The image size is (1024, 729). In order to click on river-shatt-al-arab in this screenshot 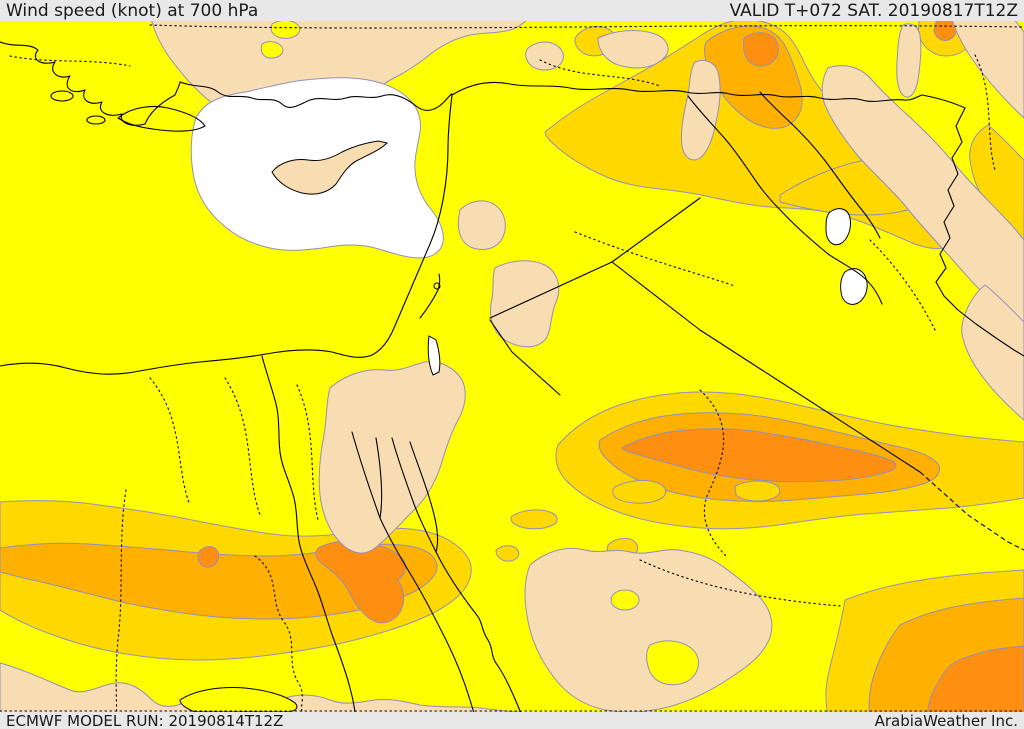, I will do `click(855, 279)`.